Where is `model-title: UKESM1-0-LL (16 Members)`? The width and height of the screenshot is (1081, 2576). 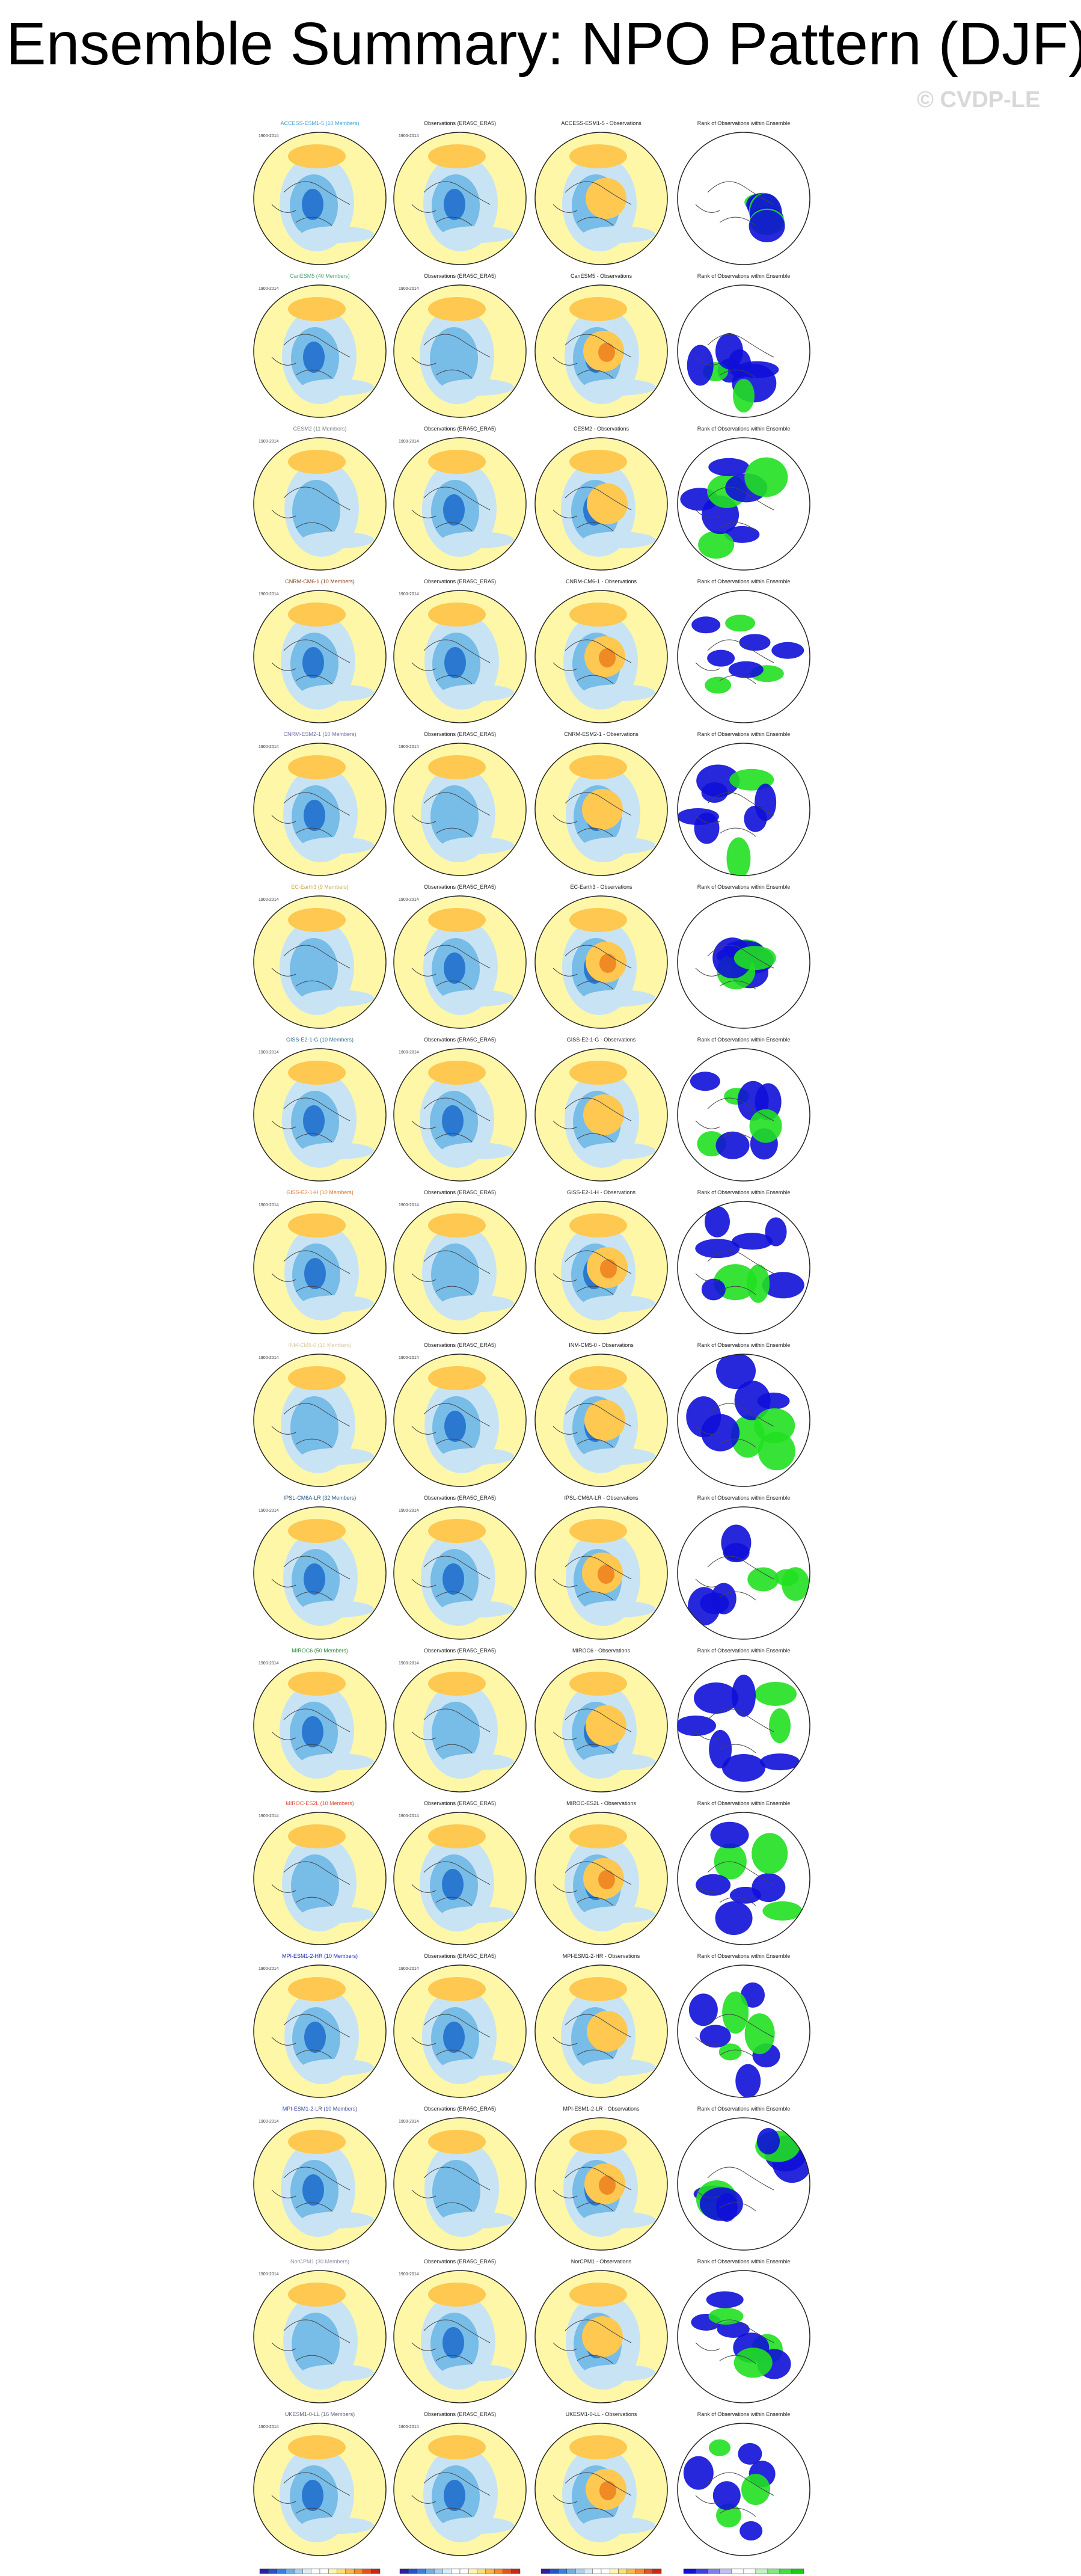
model-title: UKESM1-0-LL (16 Members) is located at coordinates (320, 2414).